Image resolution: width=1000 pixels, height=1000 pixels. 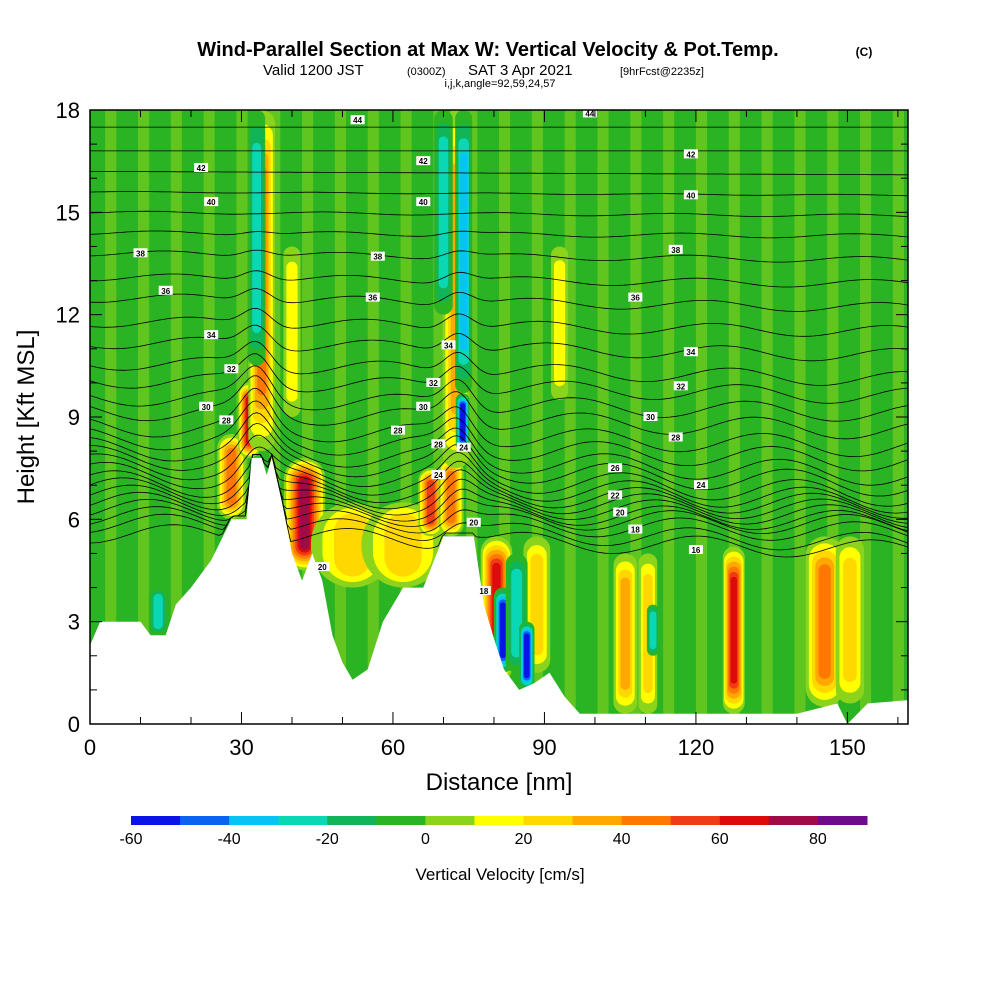 What do you see at coordinates (720, 839) in the screenshot?
I see `colorbar-tick-label: 60` at bounding box center [720, 839].